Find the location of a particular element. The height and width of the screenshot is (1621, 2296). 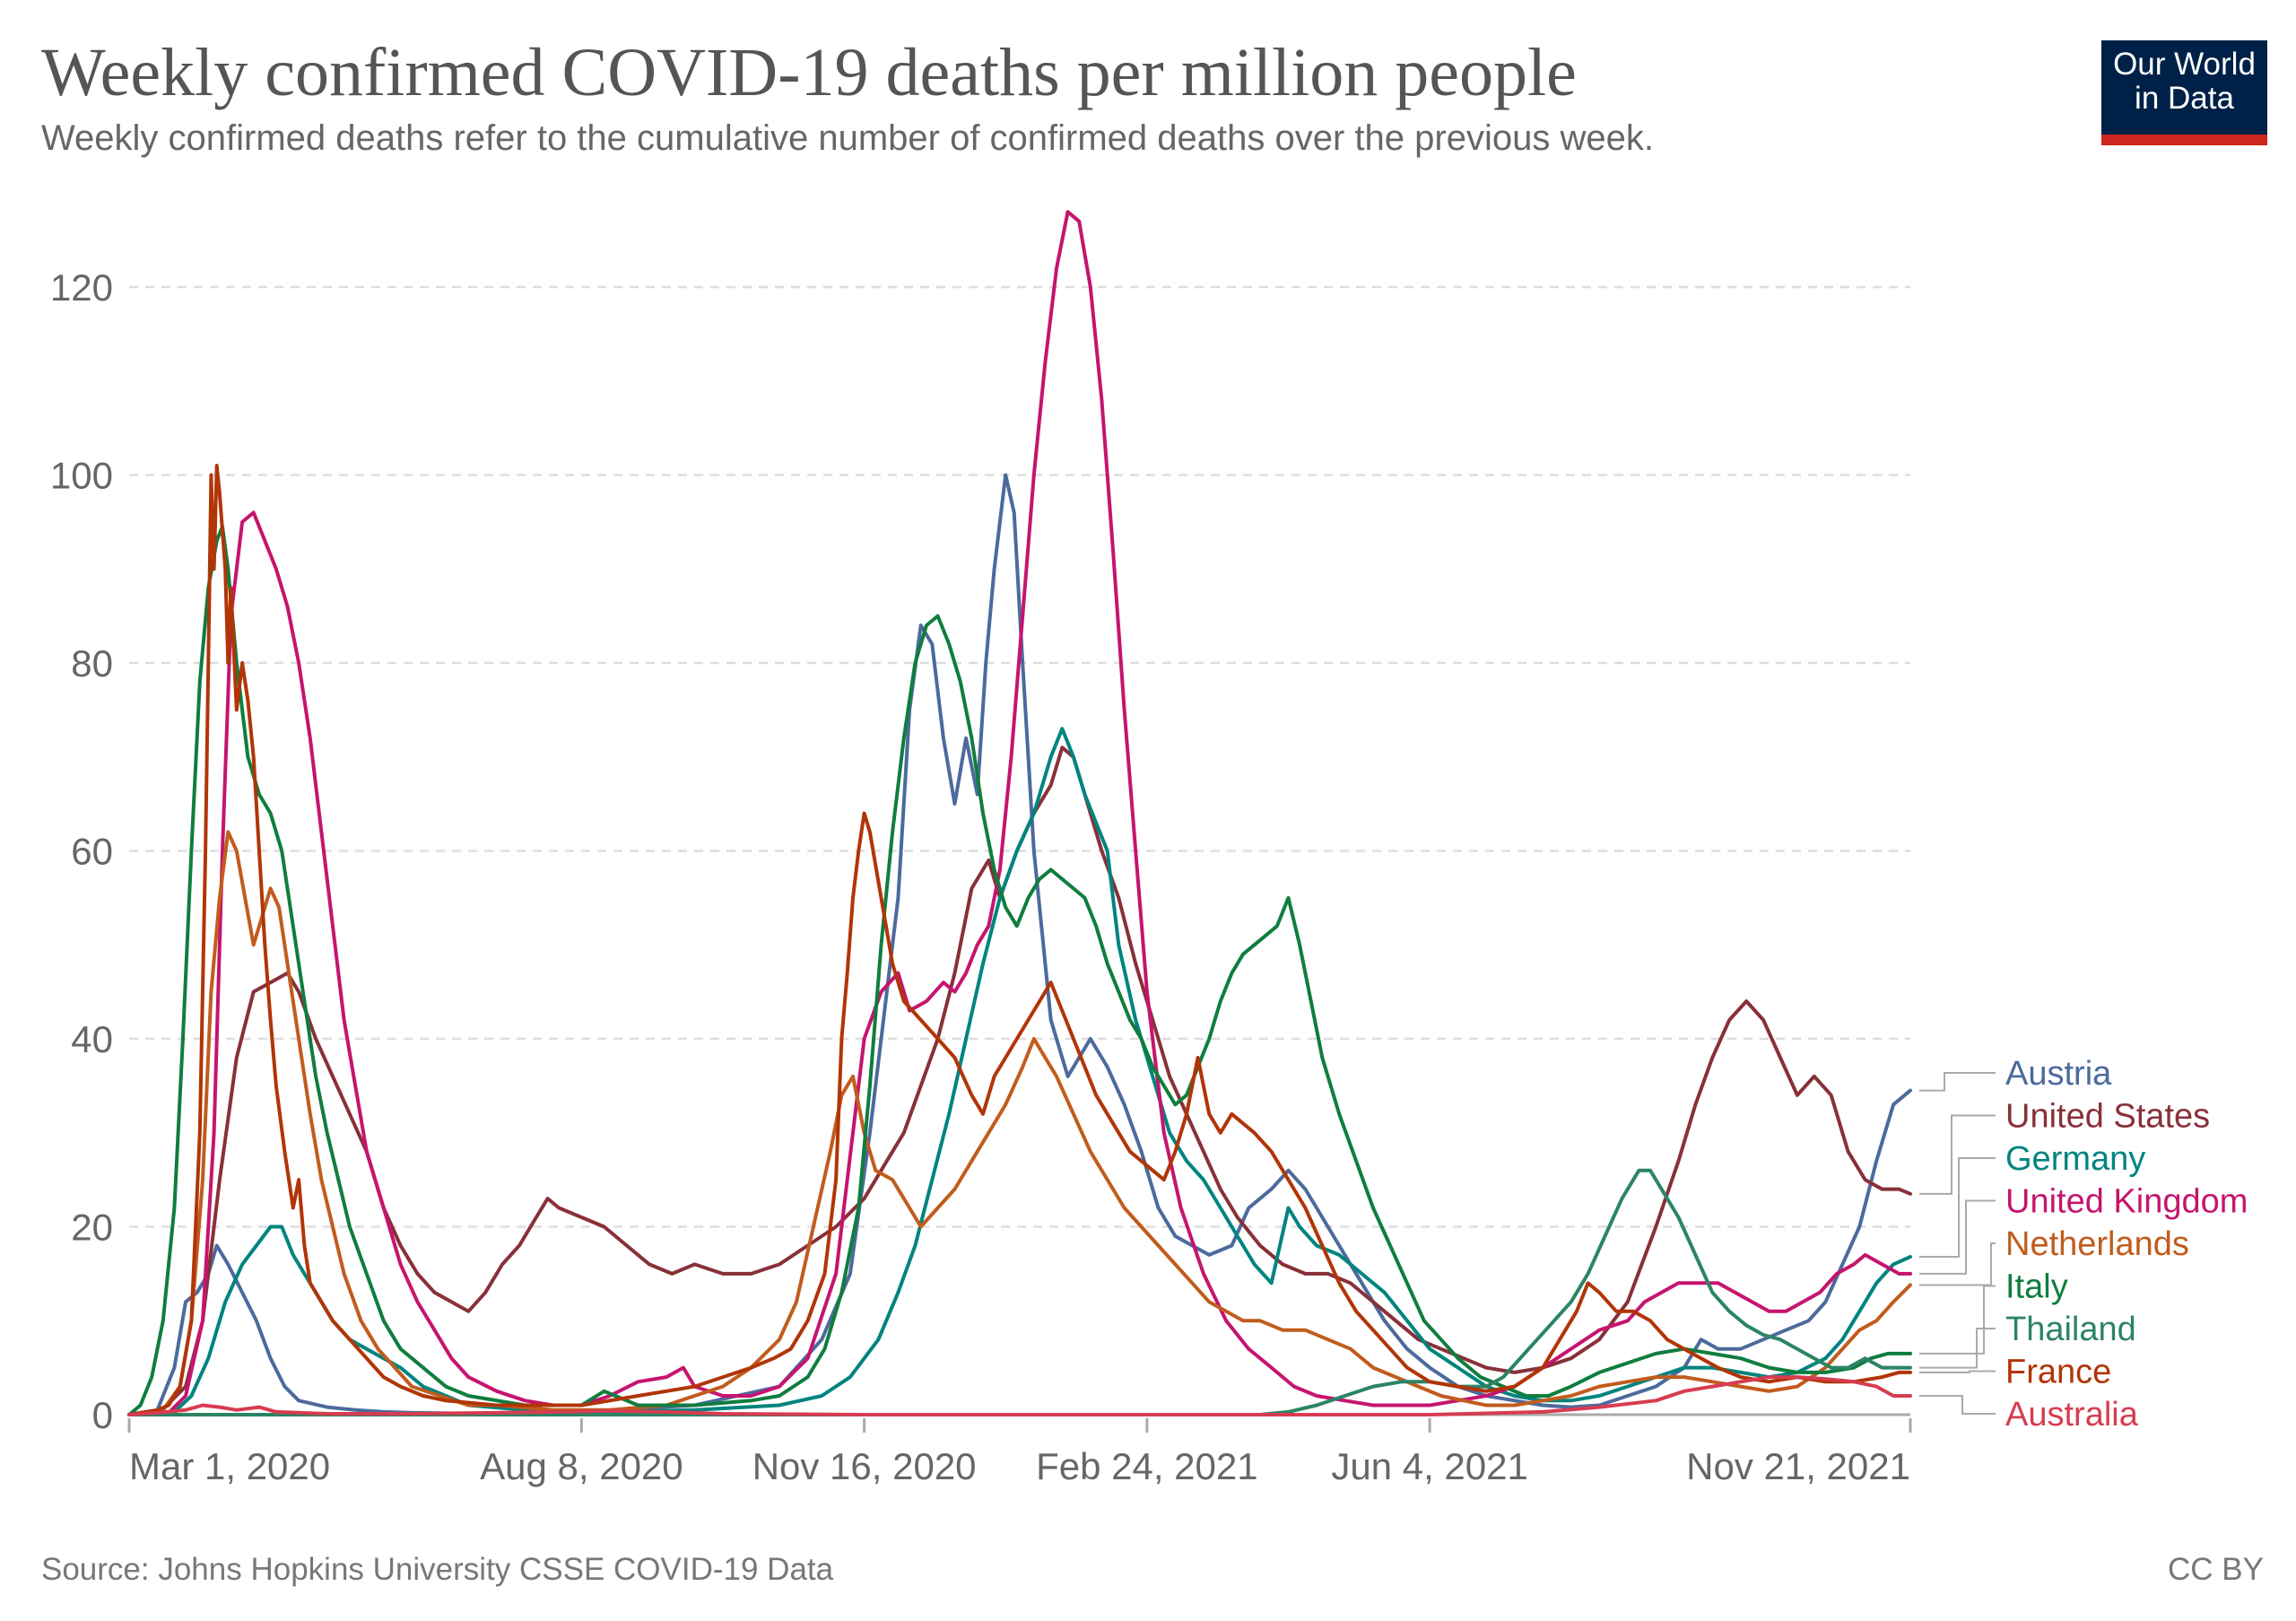

logo-accent-bar is located at coordinates (2184, 140).